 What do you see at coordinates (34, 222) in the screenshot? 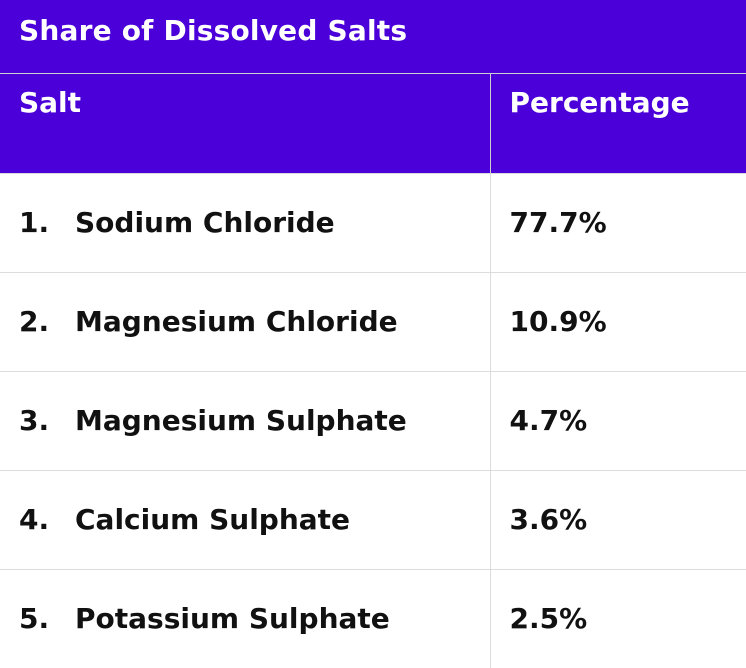
I see `row-number: 1.` at bounding box center [34, 222].